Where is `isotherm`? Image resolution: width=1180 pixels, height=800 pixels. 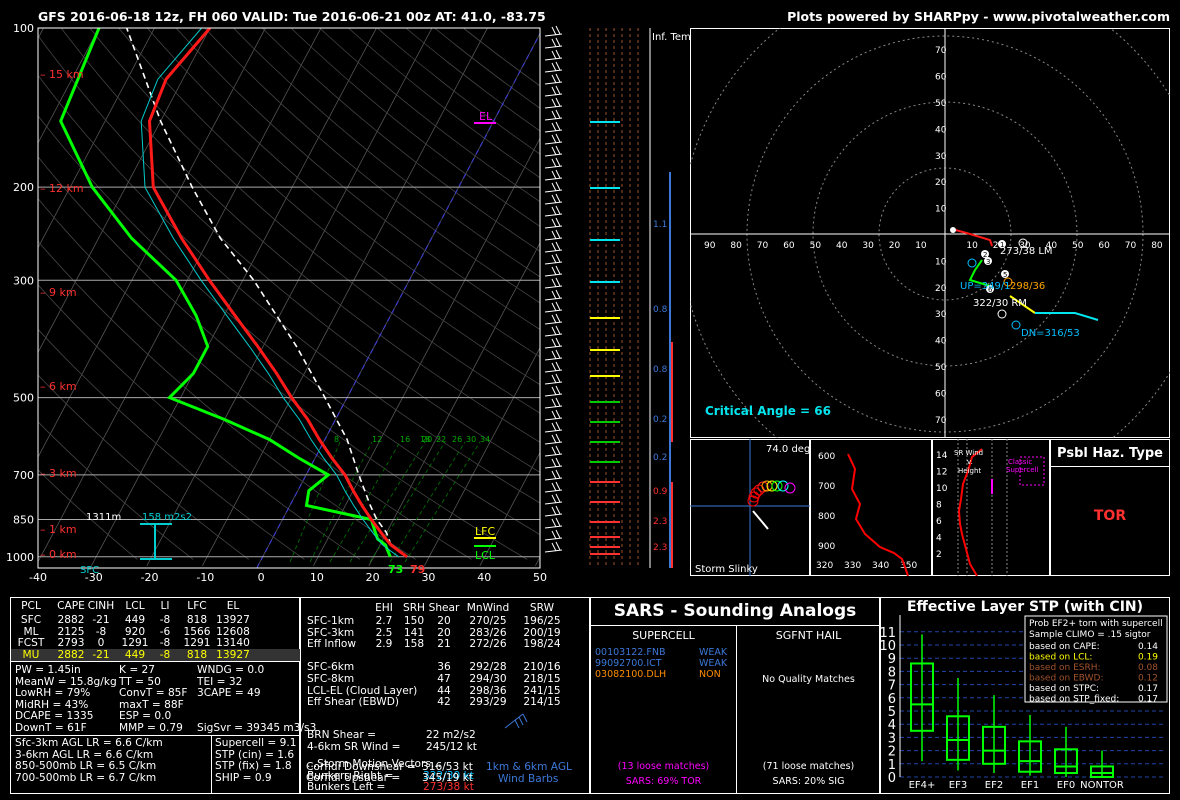 isotherm is located at coordinates (509, 508).